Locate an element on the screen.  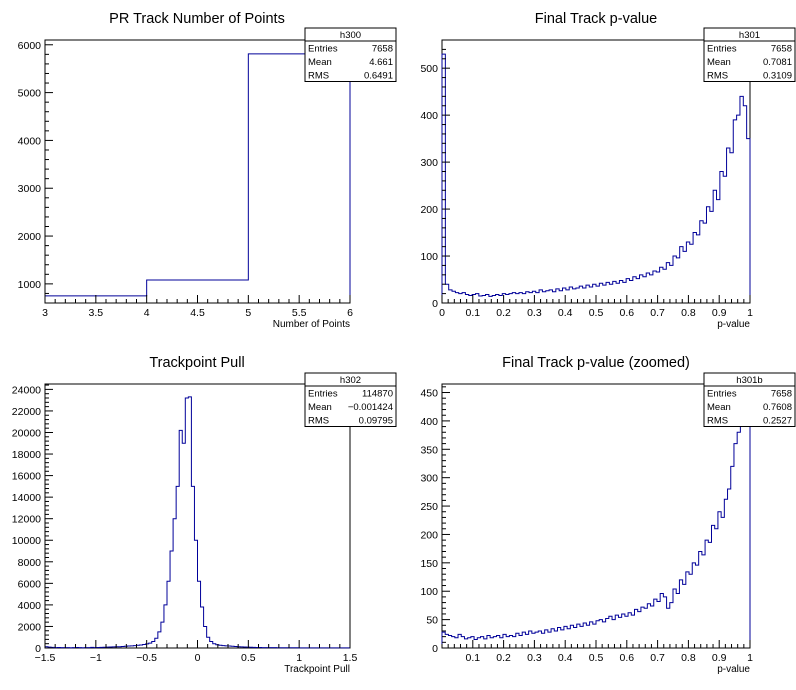
stats-histogram-name: h302 is located at coordinates (350, 380).